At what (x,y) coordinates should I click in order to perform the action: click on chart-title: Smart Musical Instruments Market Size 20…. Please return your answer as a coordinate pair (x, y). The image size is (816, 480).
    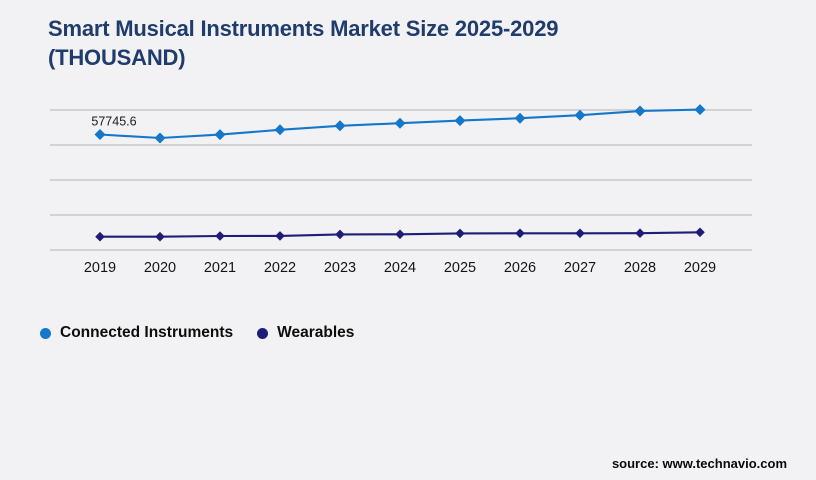
    Looking at the image, I should click on (303, 43).